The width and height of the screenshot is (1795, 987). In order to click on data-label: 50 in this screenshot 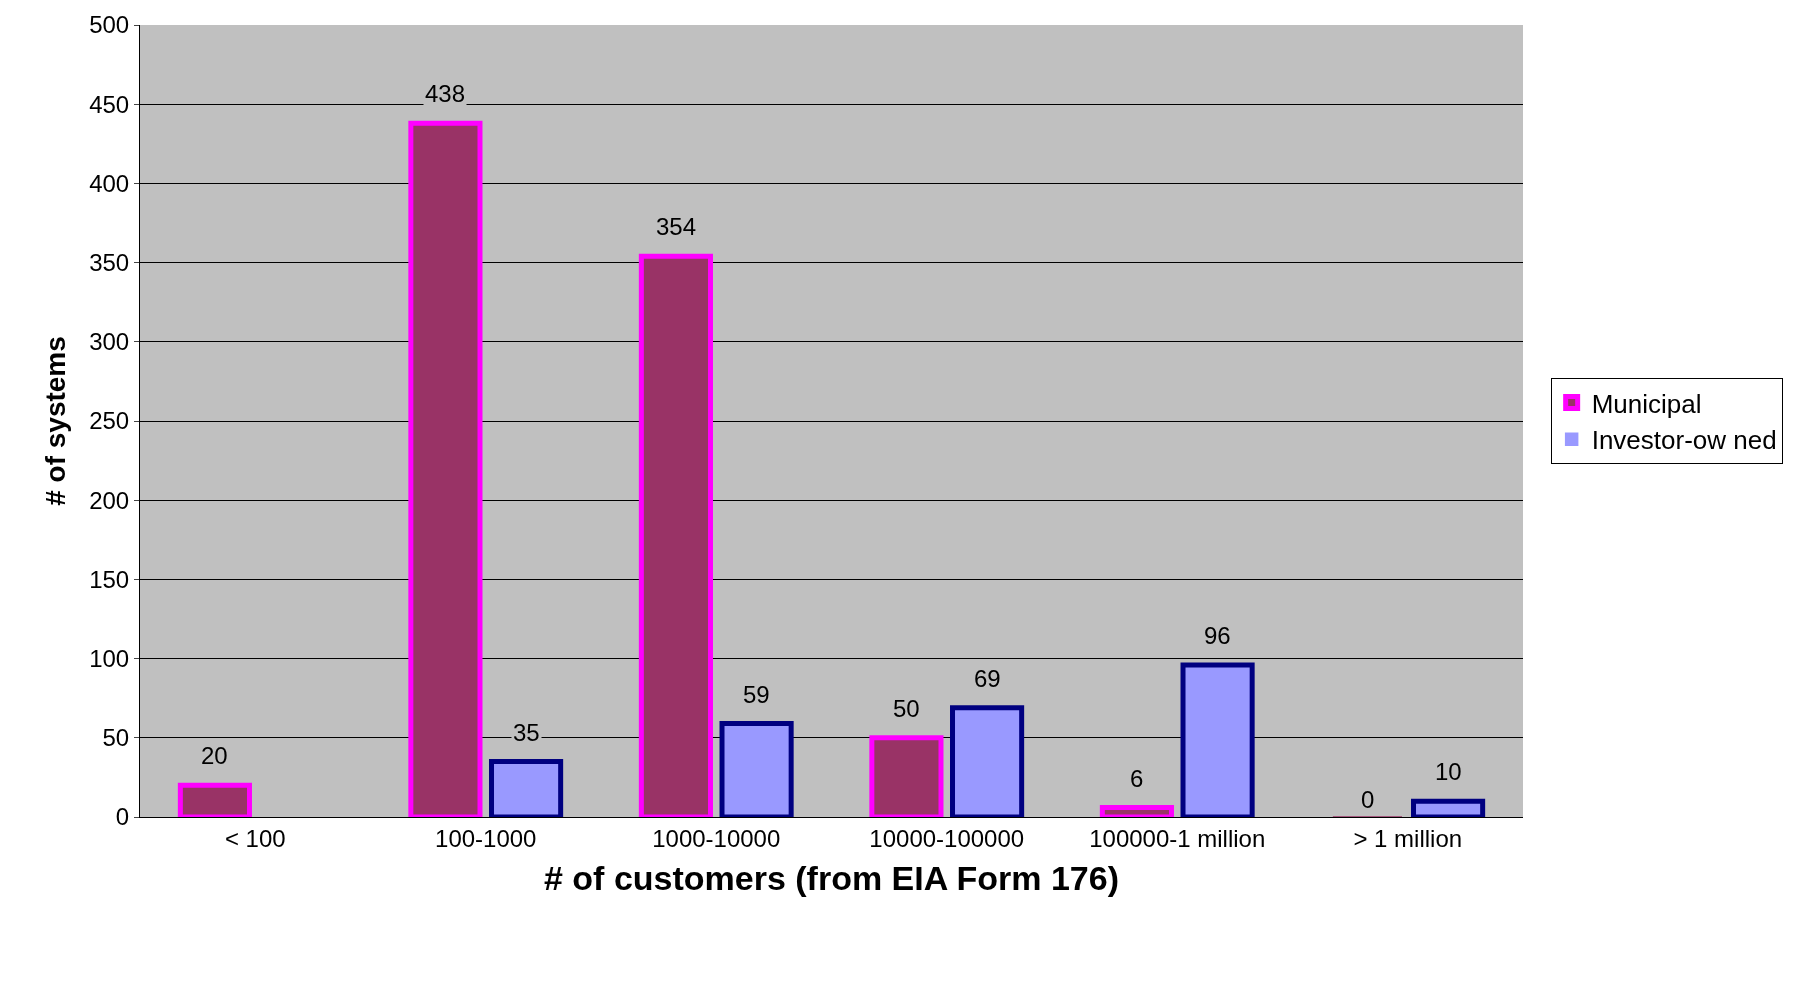, I will do `click(906, 708)`.